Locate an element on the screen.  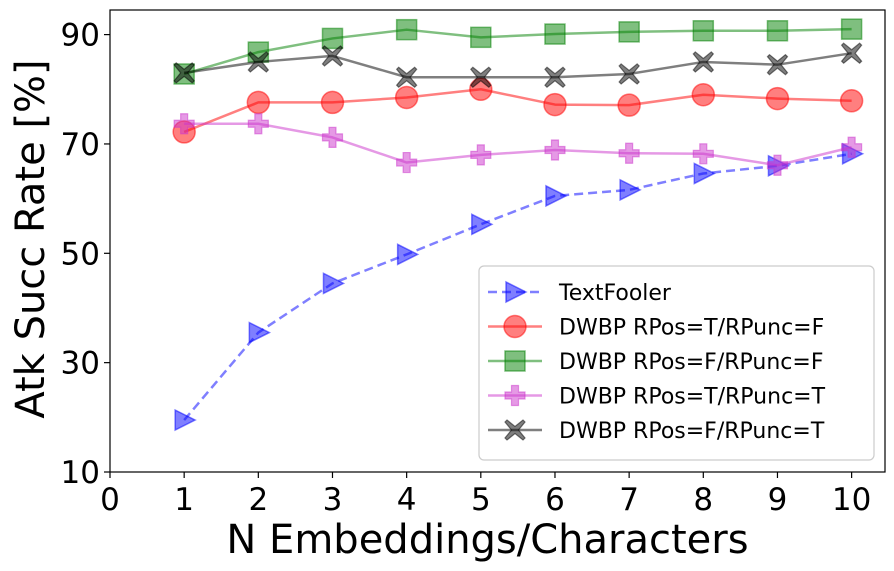
legend-label: DWBP RPos=F/RPunc=F is located at coordinates (691, 362).